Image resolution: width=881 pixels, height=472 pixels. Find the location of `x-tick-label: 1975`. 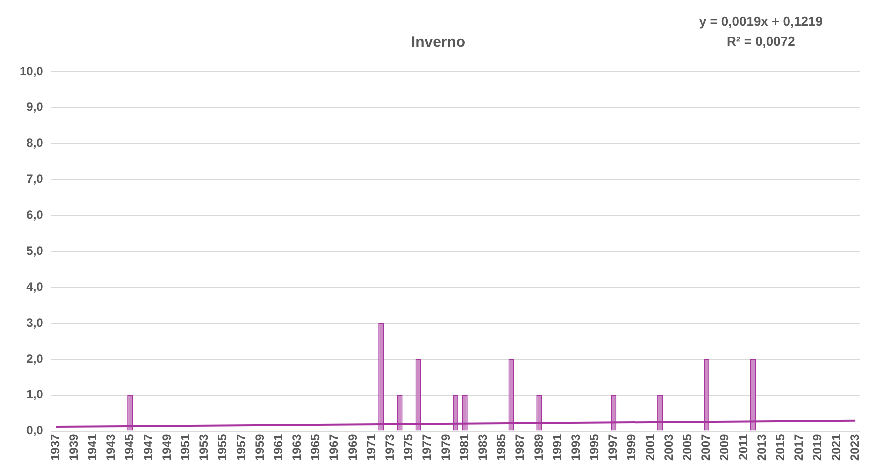

x-tick-label: 1975 is located at coordinates (409, 448).